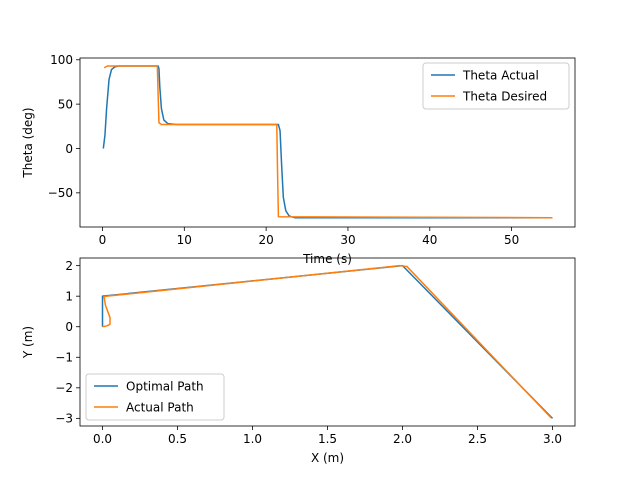 This screenshot has width=639, height=479. I want to click on chart-1-ytick-label-1: 0, so click(69, 149).